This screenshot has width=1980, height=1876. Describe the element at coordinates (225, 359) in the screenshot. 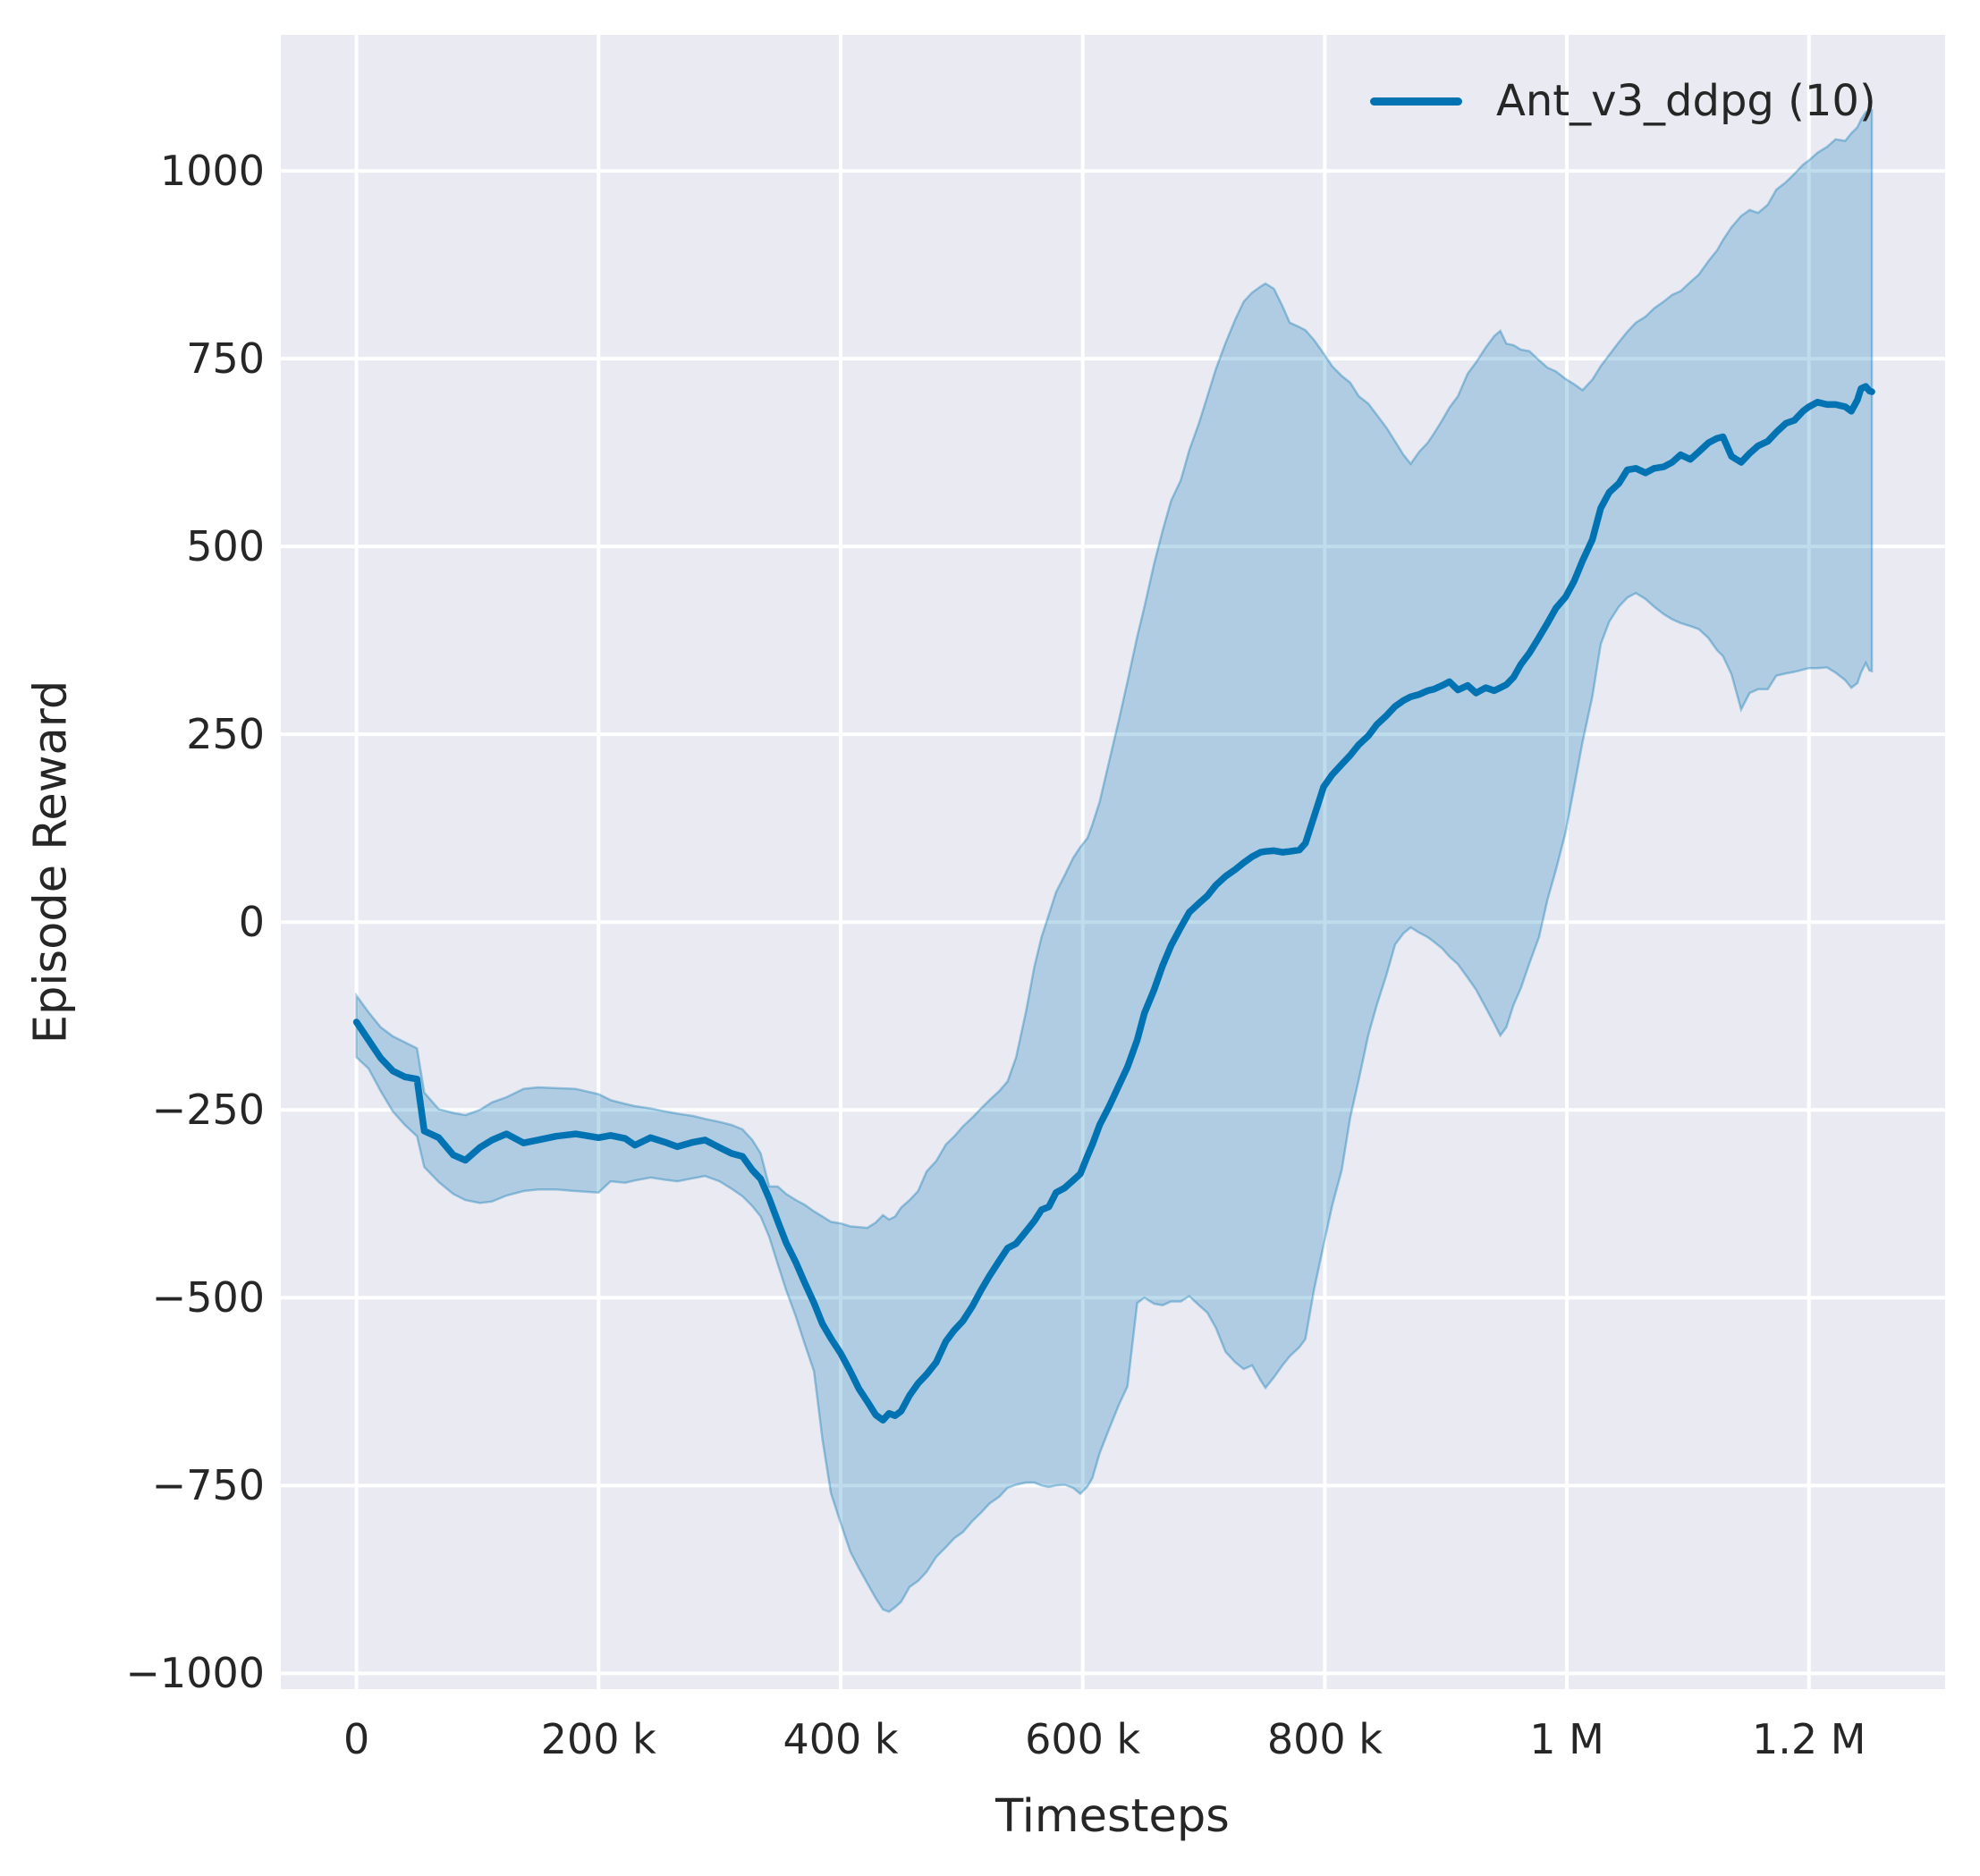

I see `y-tick-label: 750` at that location.